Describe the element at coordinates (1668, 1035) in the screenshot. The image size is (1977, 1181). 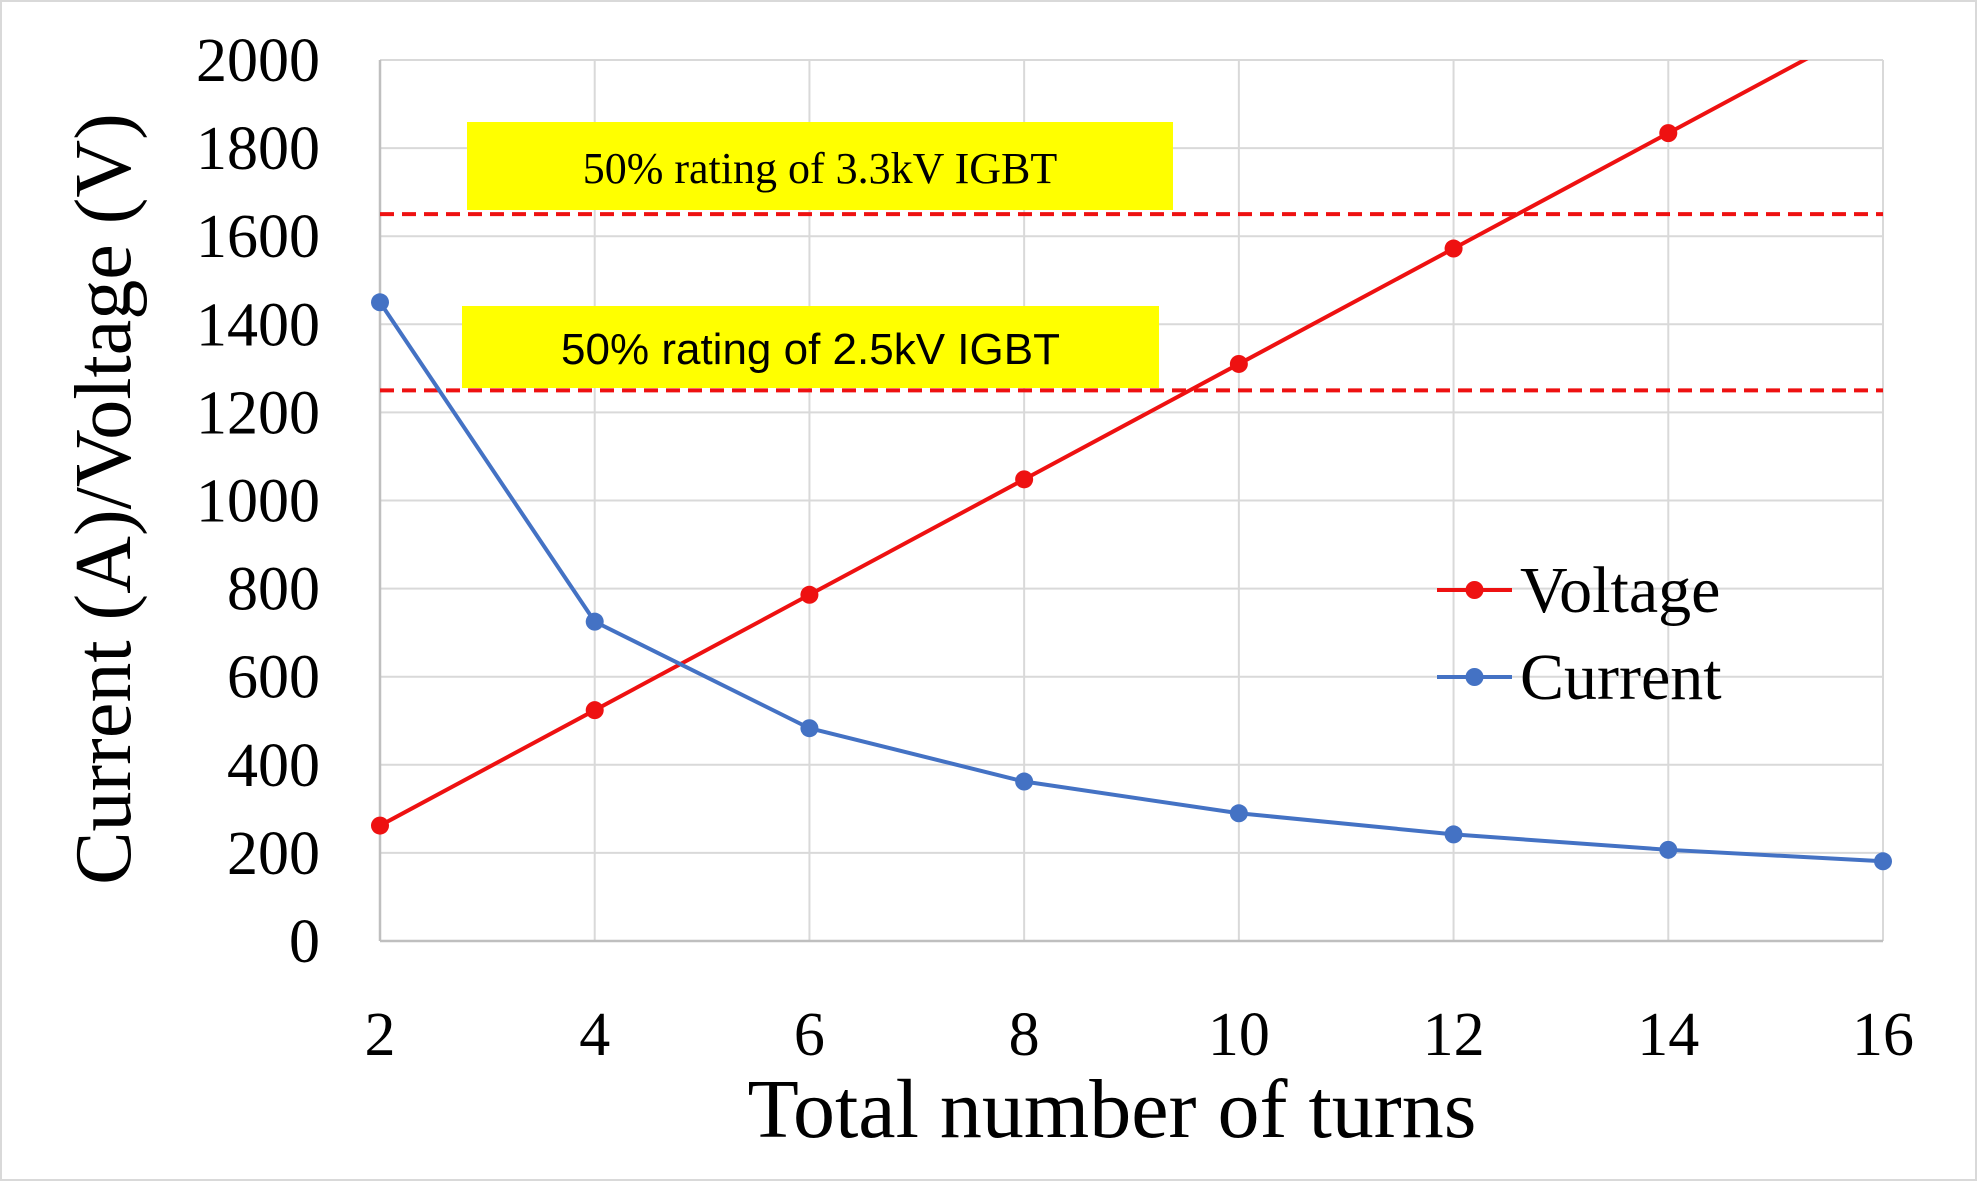
I see `x-tick-label: 14` at that location.